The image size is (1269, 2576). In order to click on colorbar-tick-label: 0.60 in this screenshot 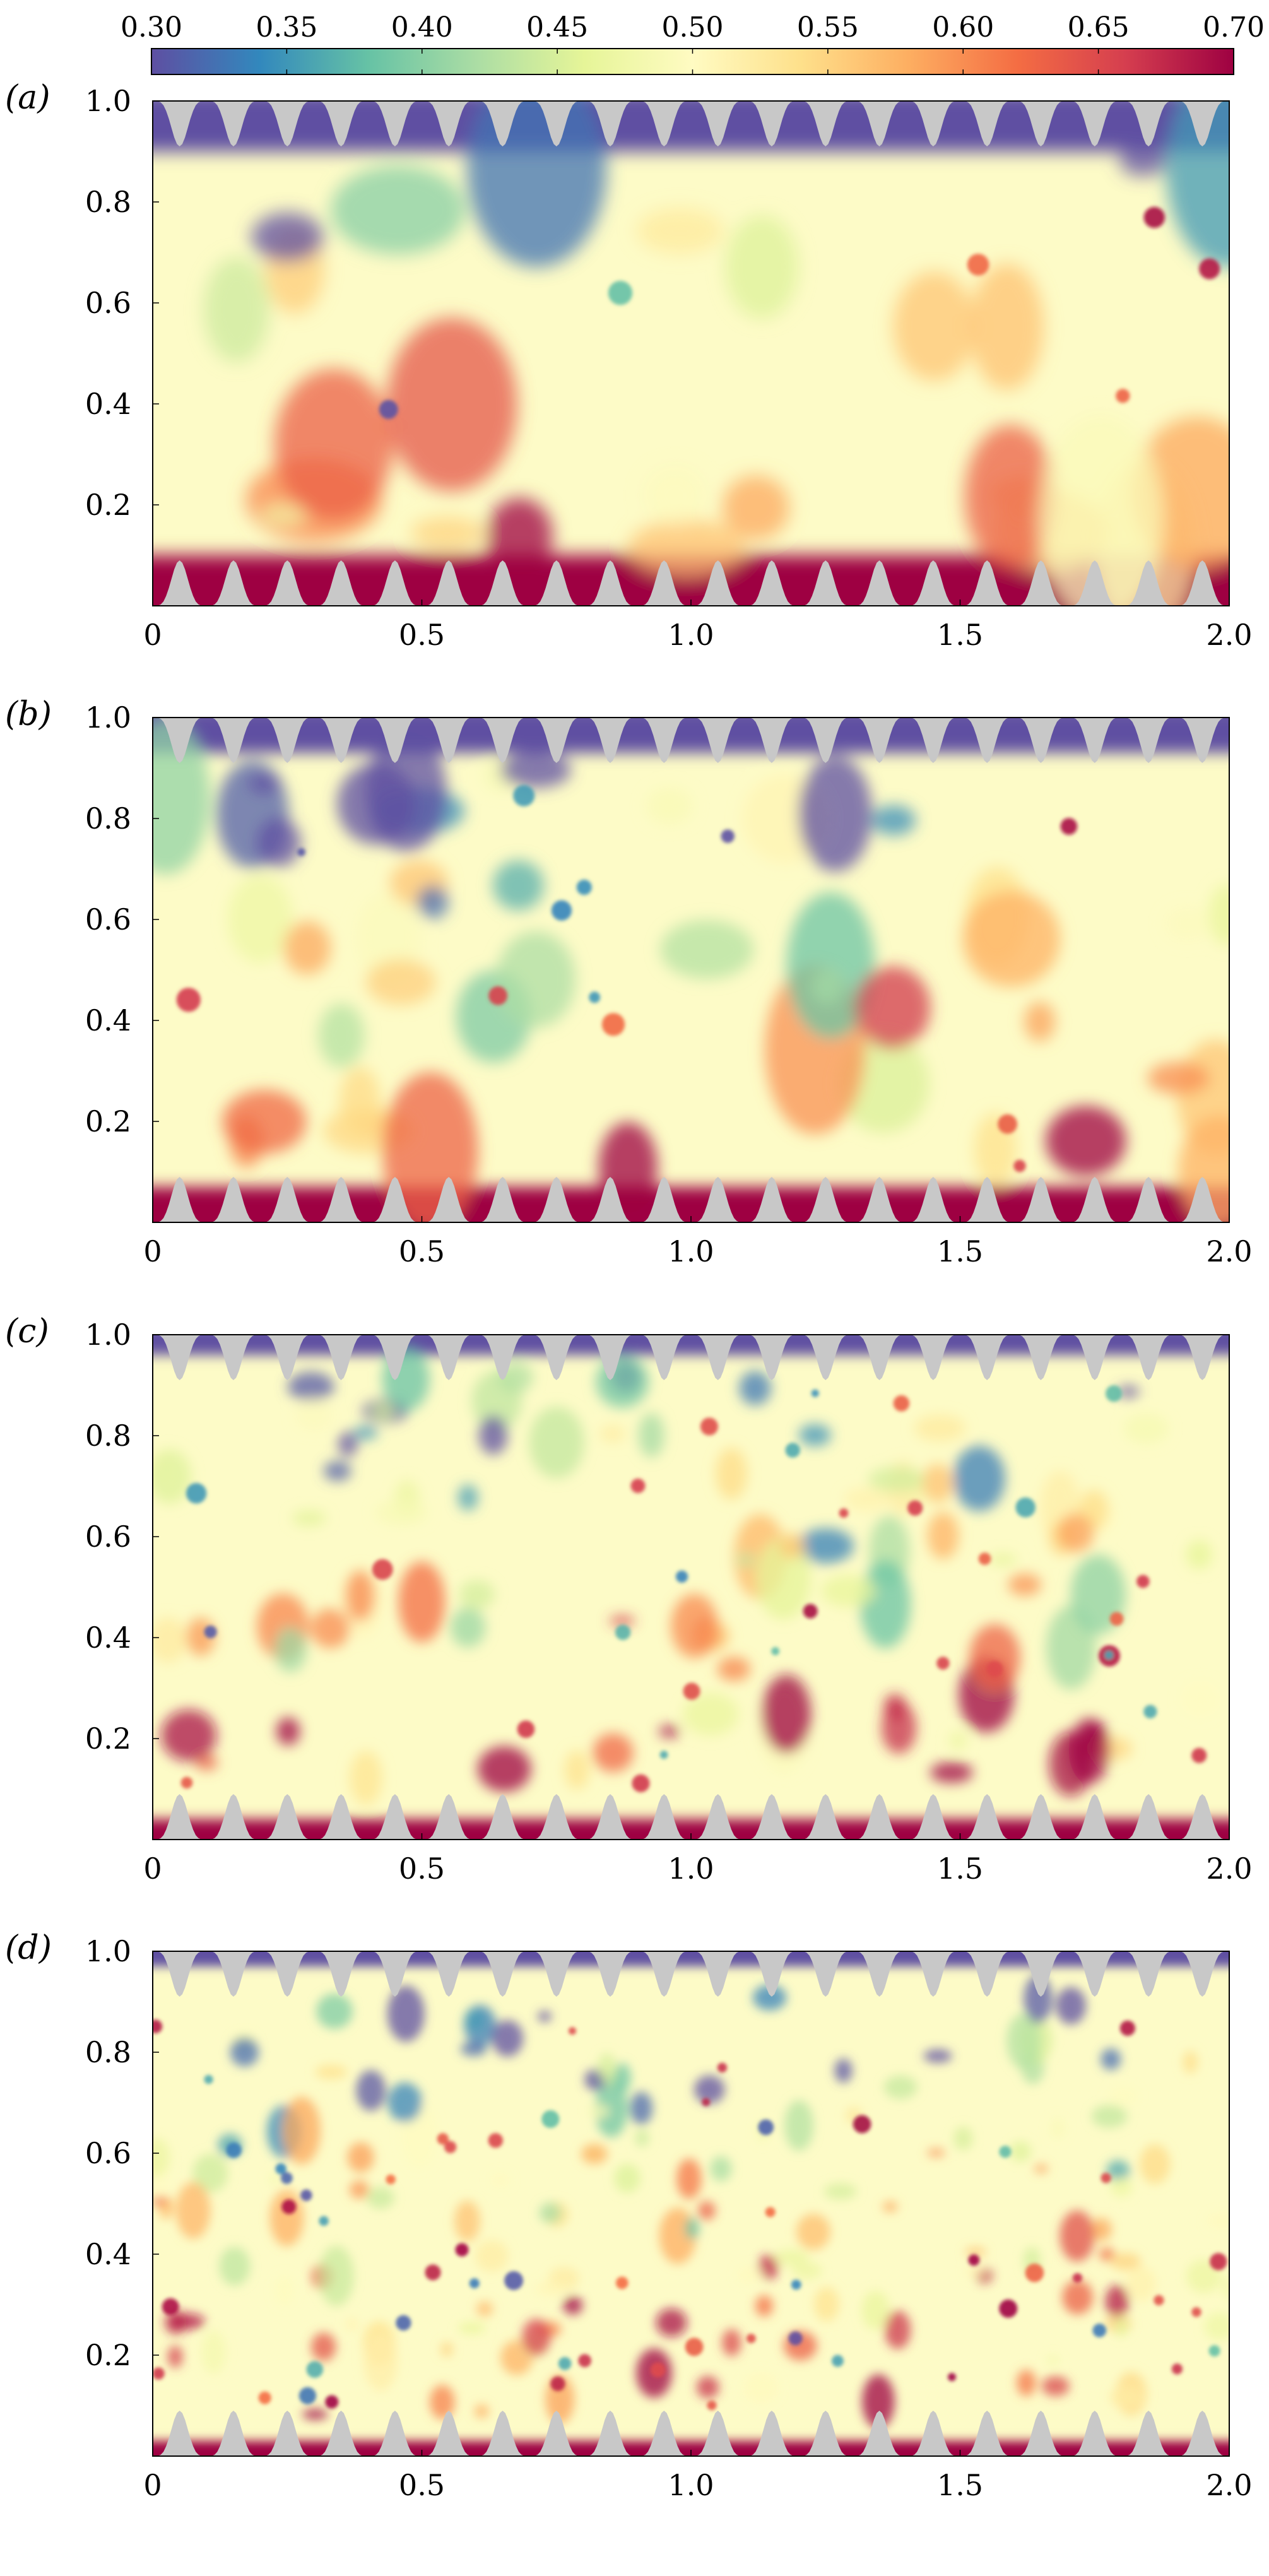, I will do `click(963, 28)`.